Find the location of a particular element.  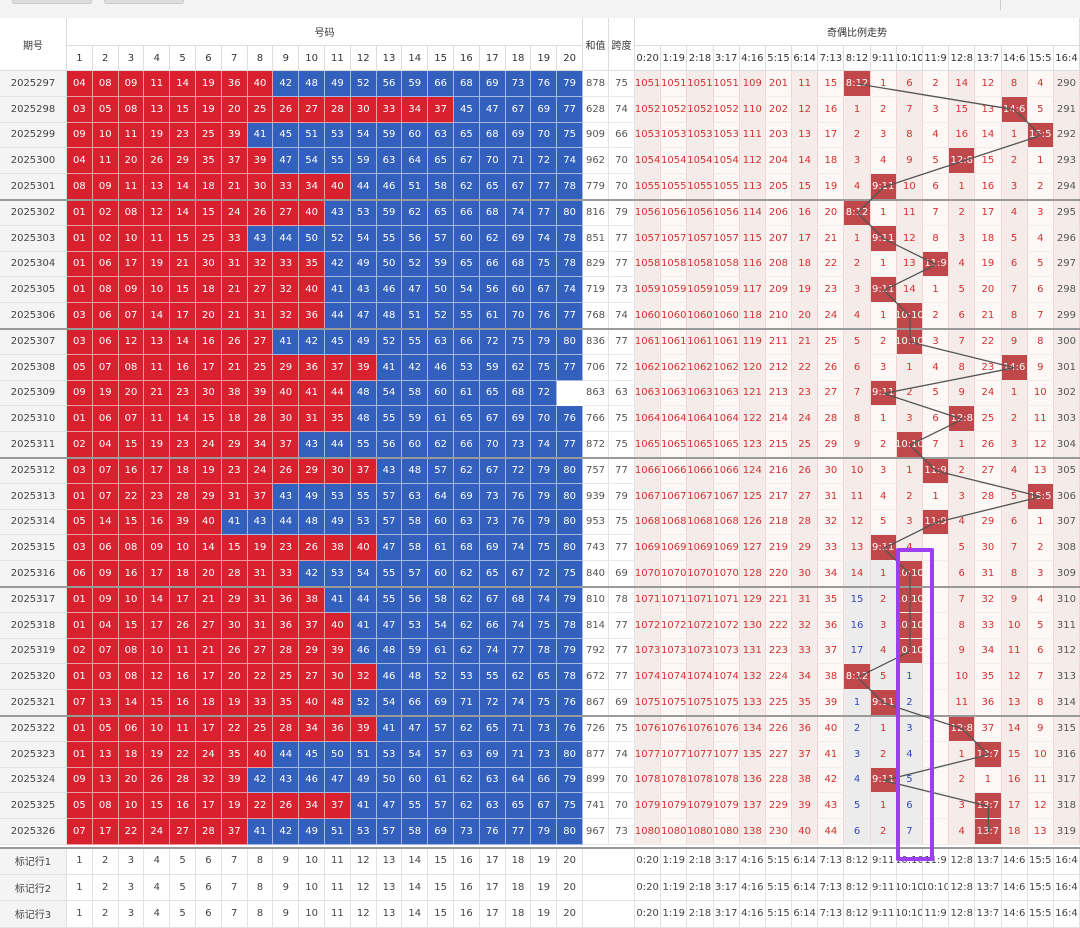

ball-column-header: 1 is located at coordinates (80, 58).